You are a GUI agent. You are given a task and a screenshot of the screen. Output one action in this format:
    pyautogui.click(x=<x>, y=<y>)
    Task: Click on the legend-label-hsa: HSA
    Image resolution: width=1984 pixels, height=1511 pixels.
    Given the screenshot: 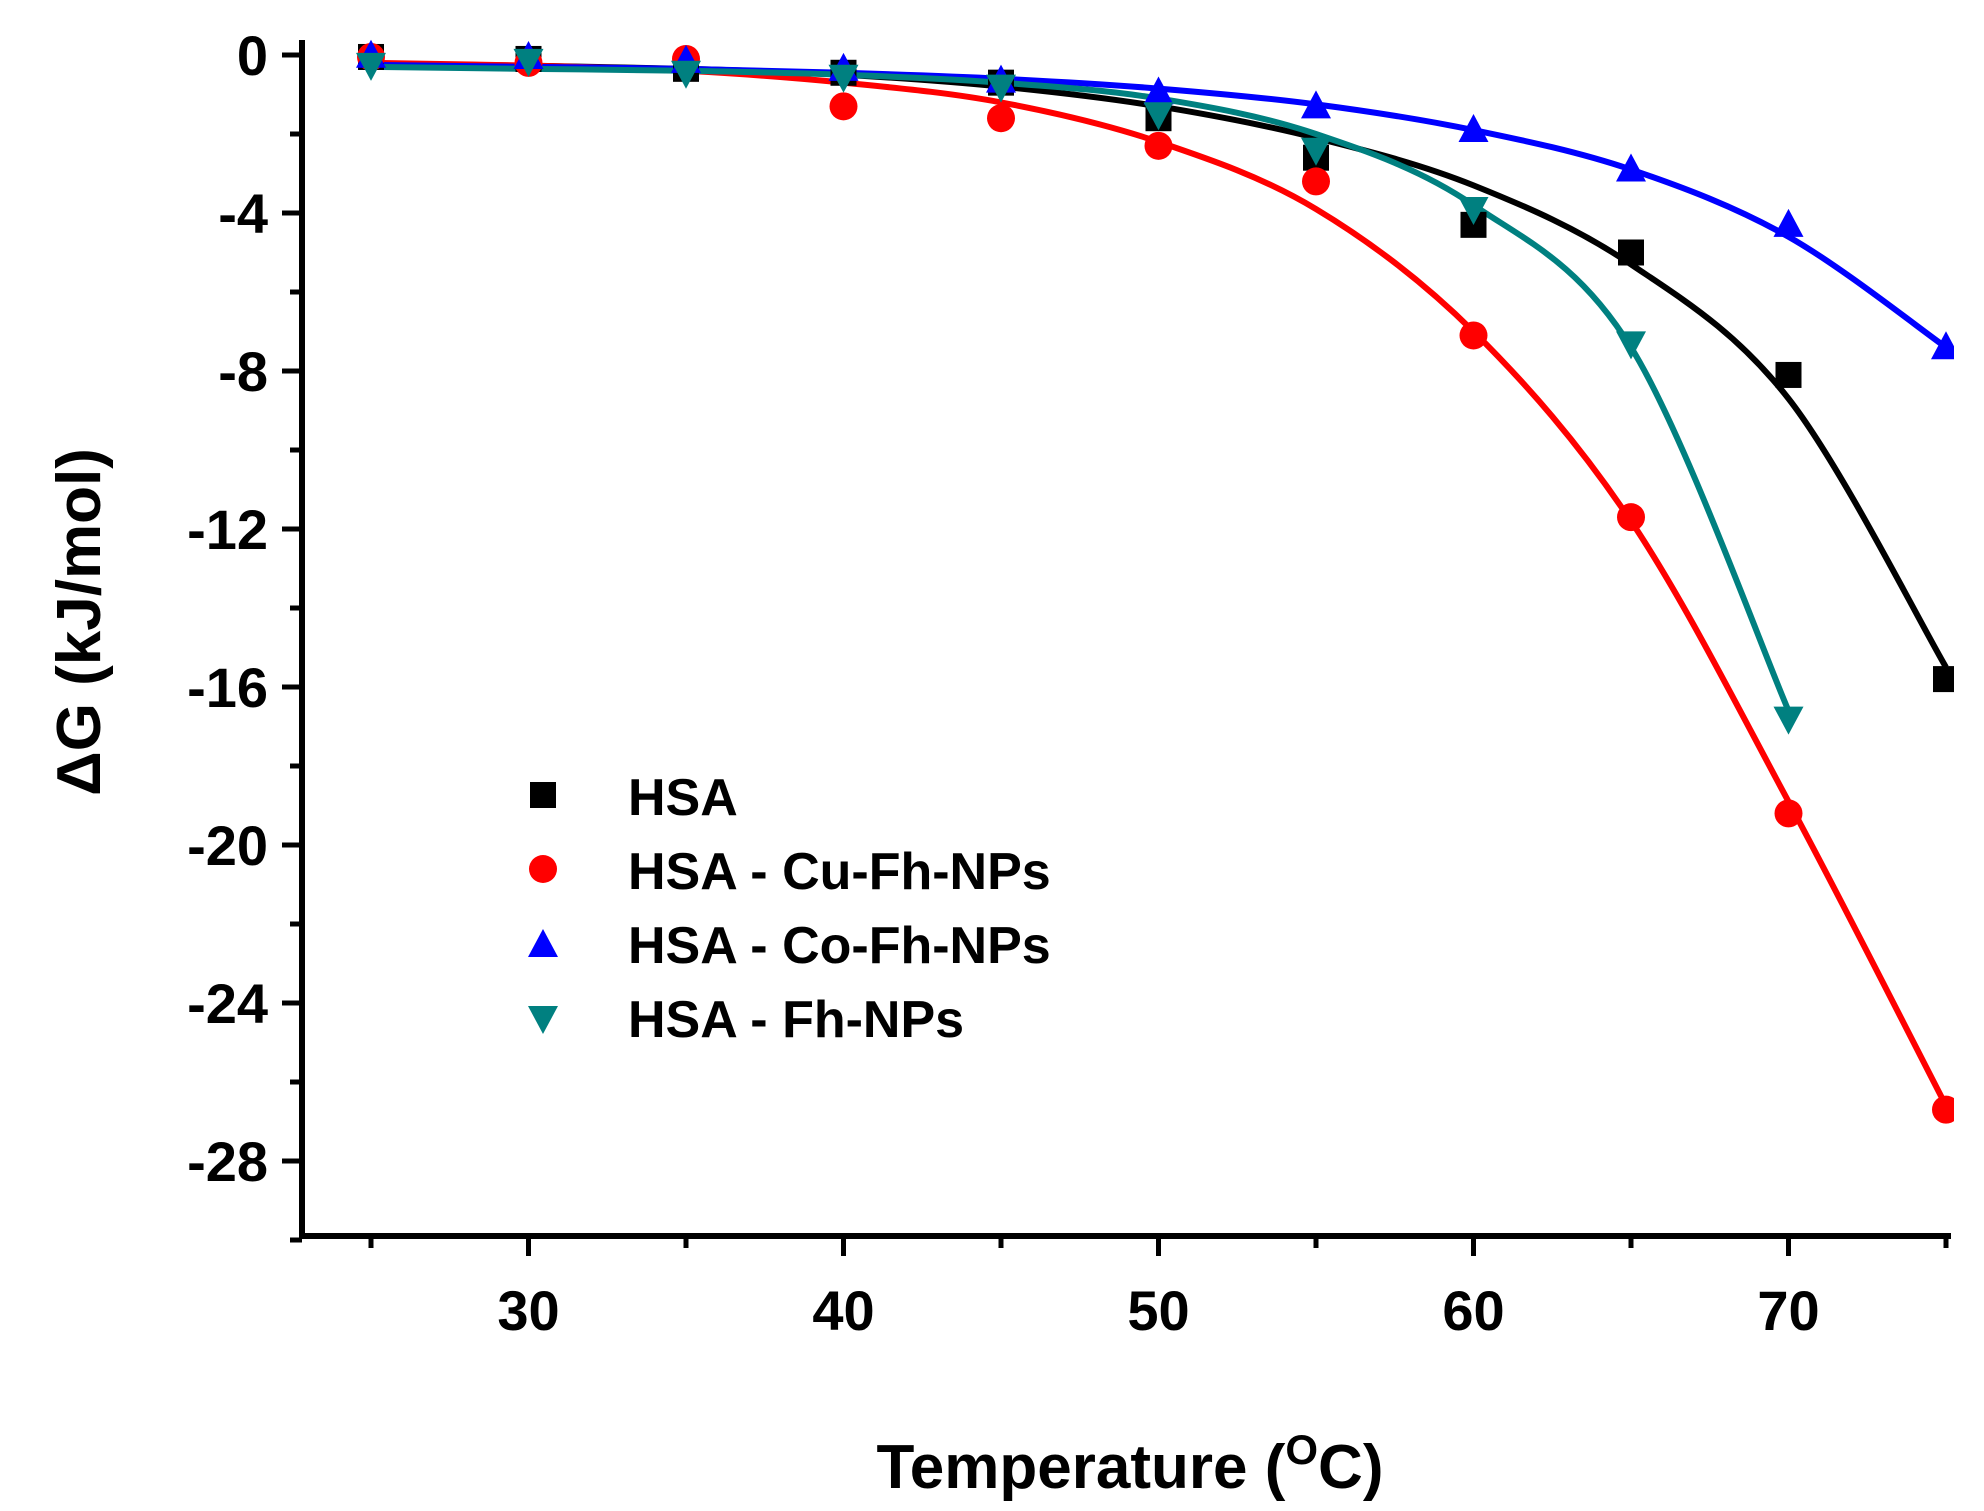 What is the action you would take?
    pyautogui.click(x=683, y=798)
    